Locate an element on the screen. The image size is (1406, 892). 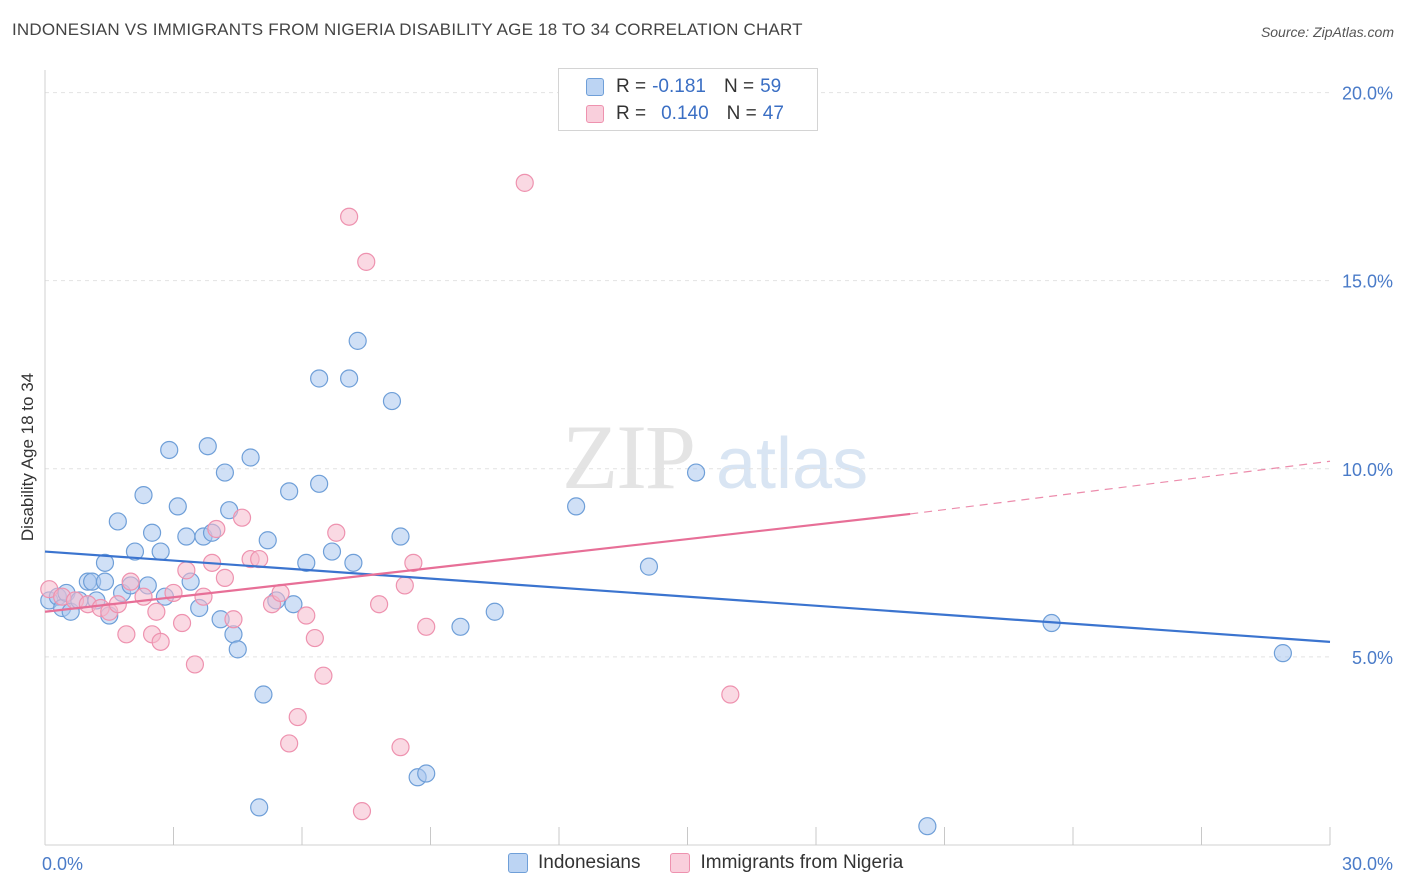
stats-legend-row-nigeria: R = 0.140 N = 47 is located at coordinates (685, 114).